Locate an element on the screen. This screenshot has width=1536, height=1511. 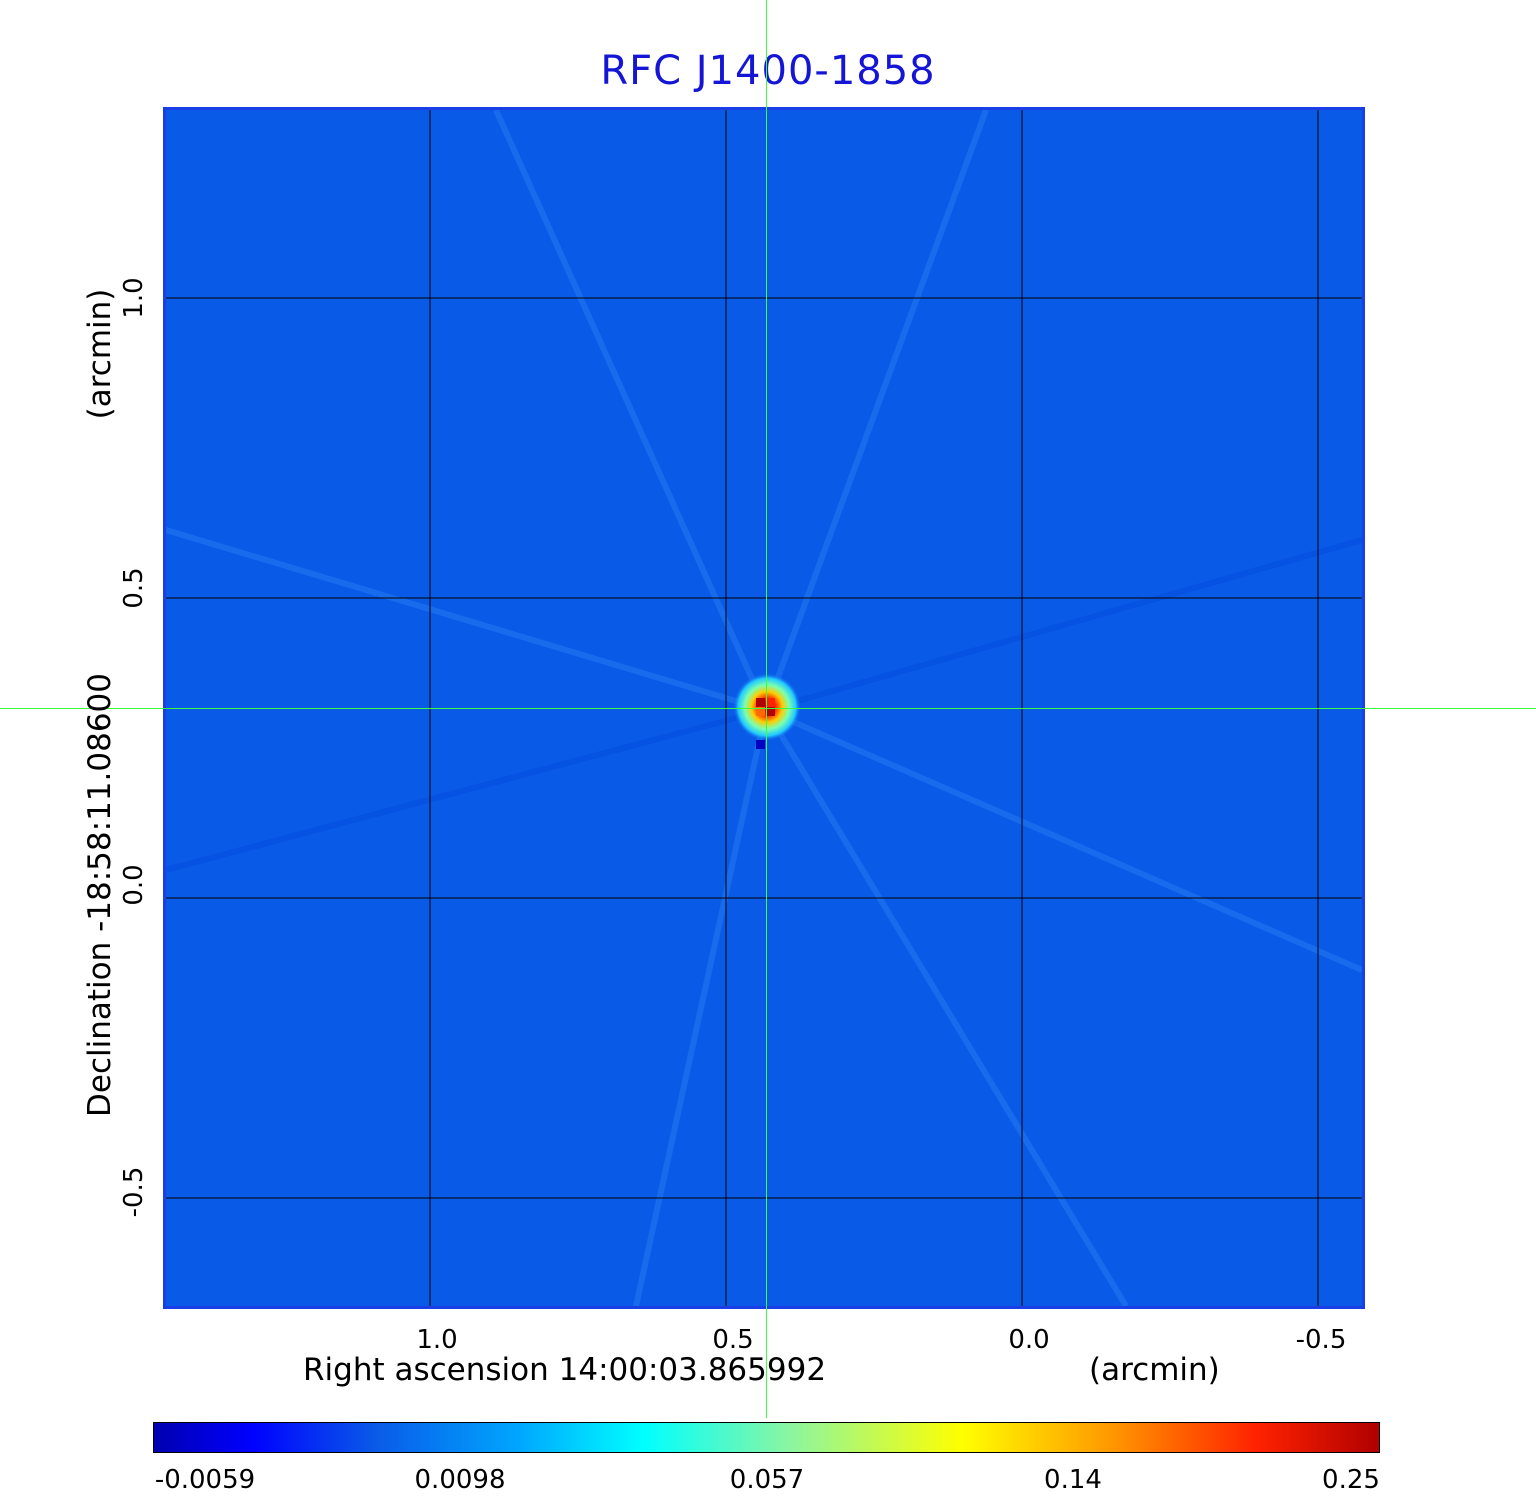
y-axis-title: Declination -18:58:11.08600 is located at coordinates (100, 895).